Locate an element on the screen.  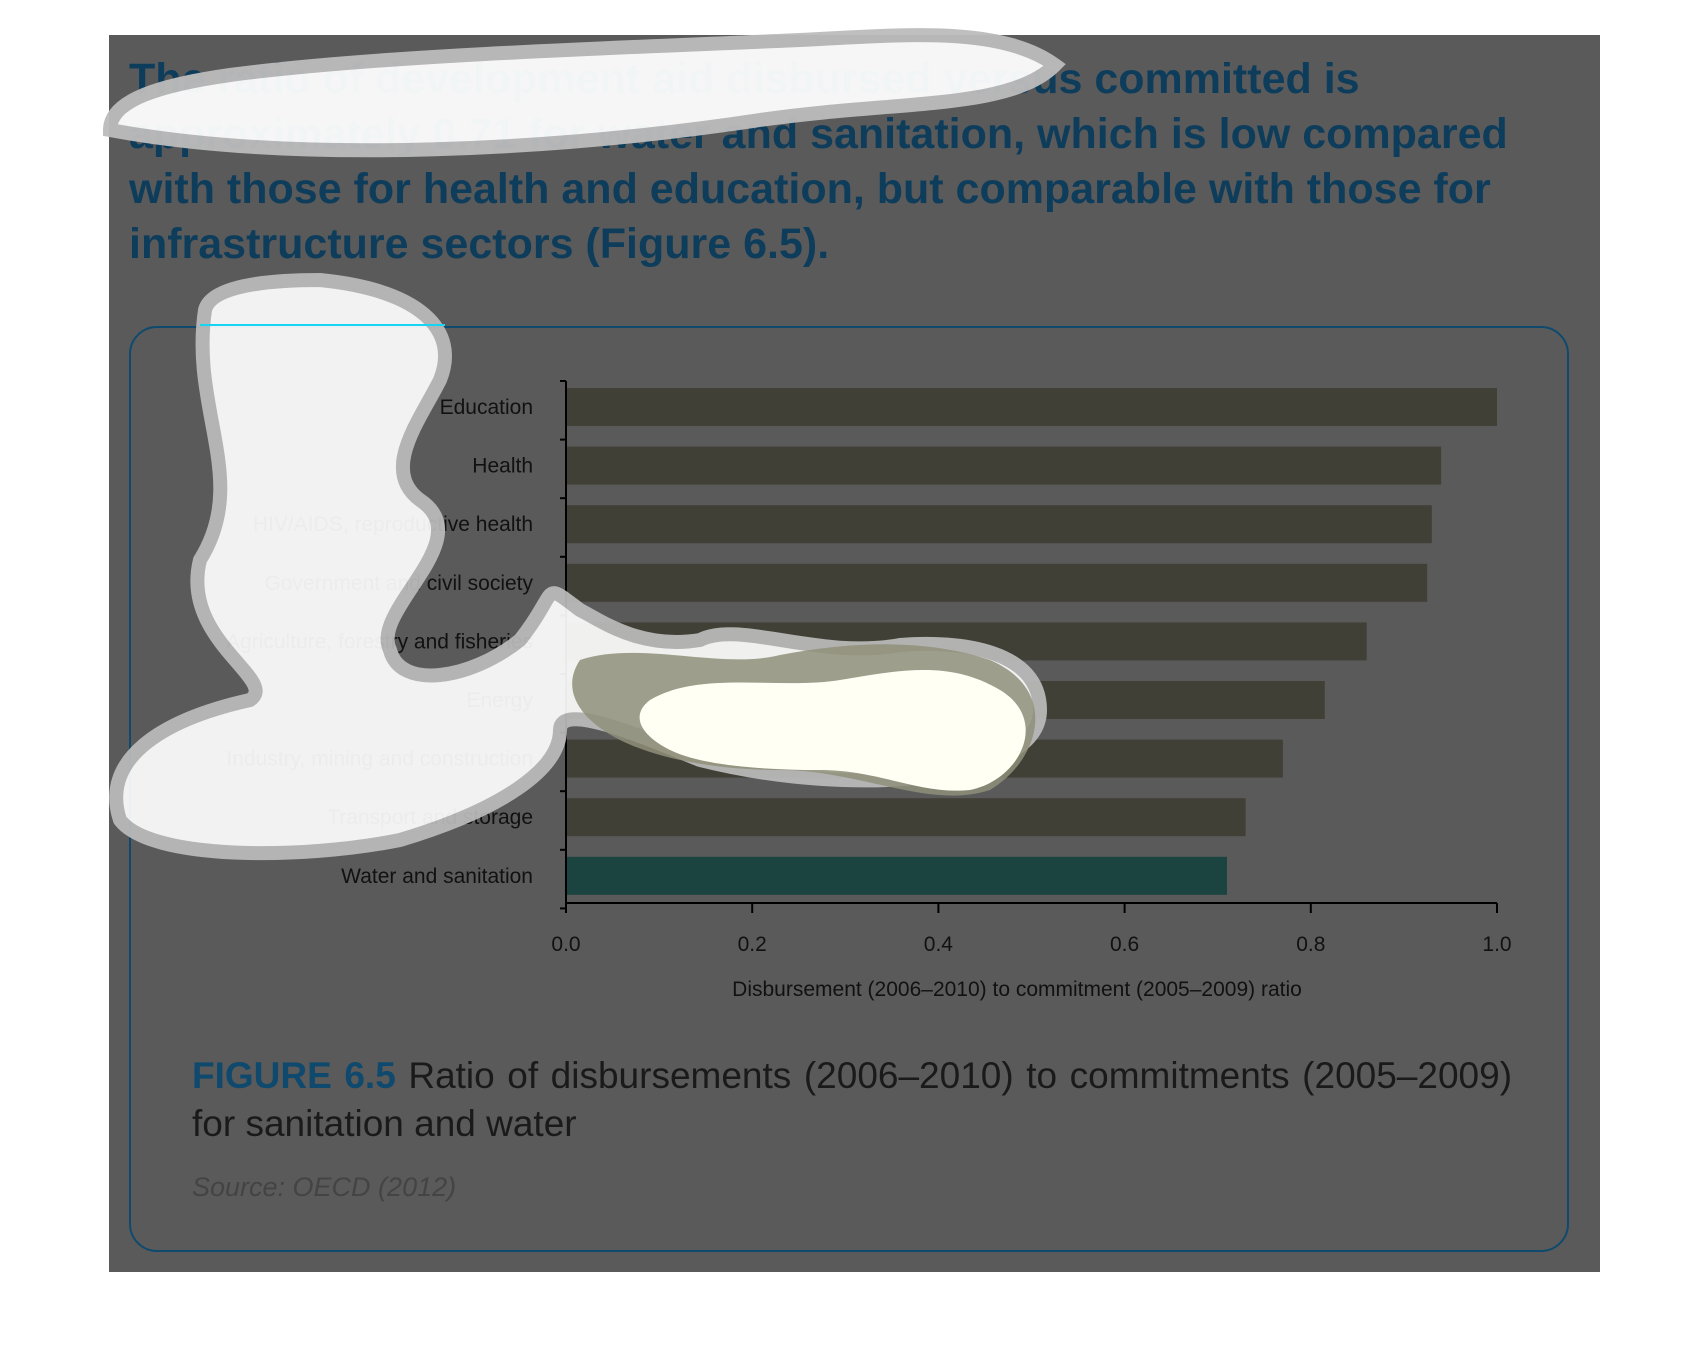
category-label: Water and sanitation is located at coordinates (437, 876).